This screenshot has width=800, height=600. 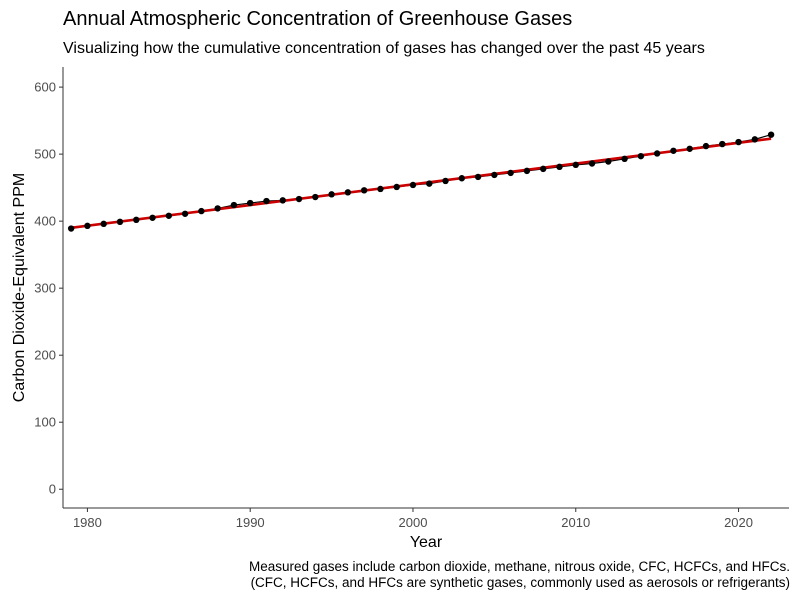 I want to click on y-tick-label: 400, so click(x=45, y=221).